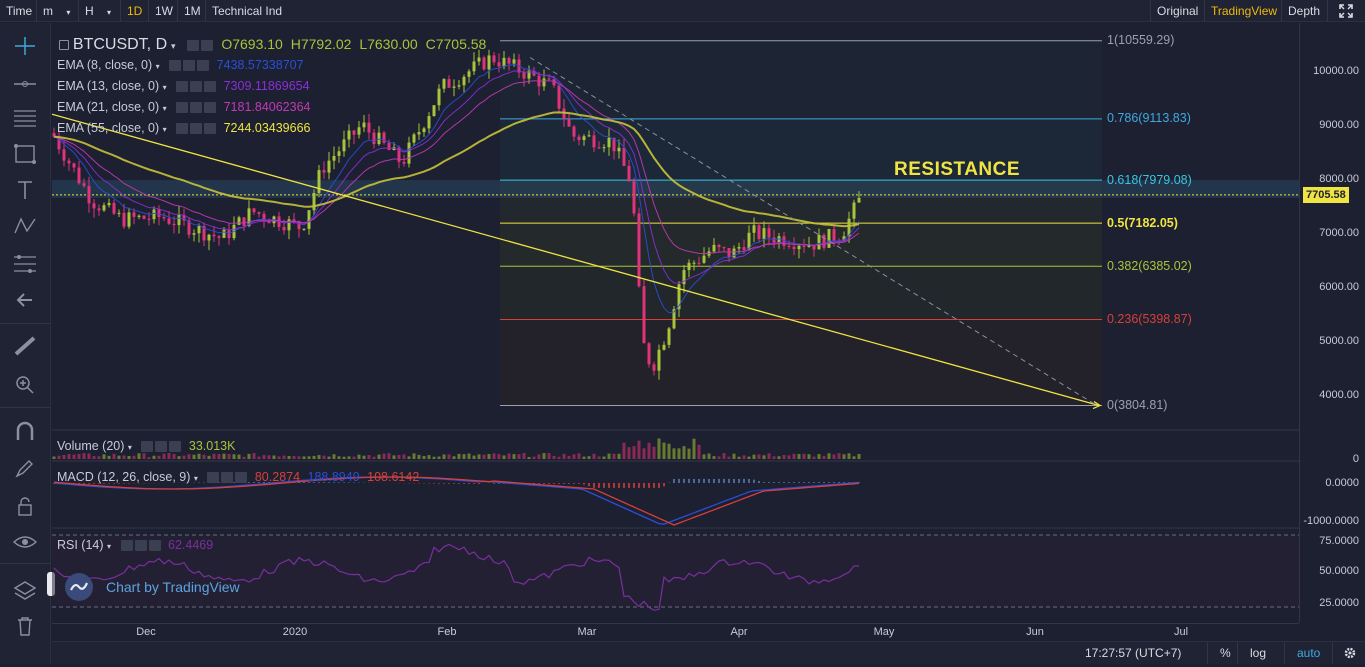 The image size is (1365, 667). What do you see at coordinates (884, 632) in the screenshot?
I see `time-tick: May` at bounding box center [884, 632].